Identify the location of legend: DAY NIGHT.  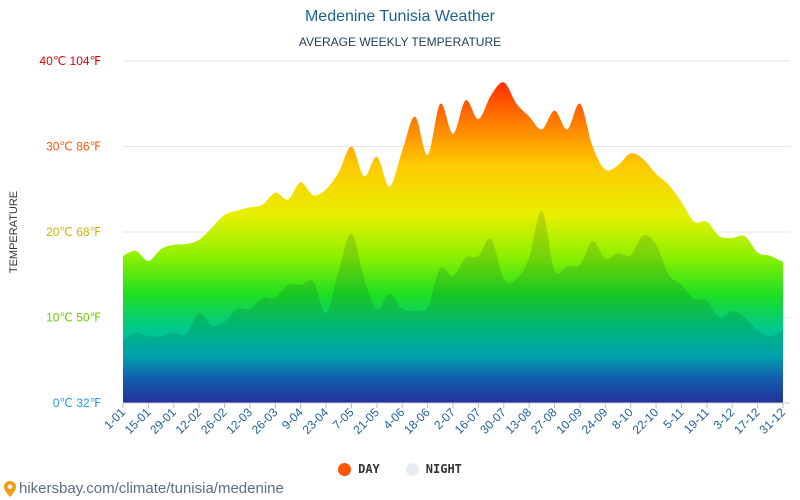
(400, 469).